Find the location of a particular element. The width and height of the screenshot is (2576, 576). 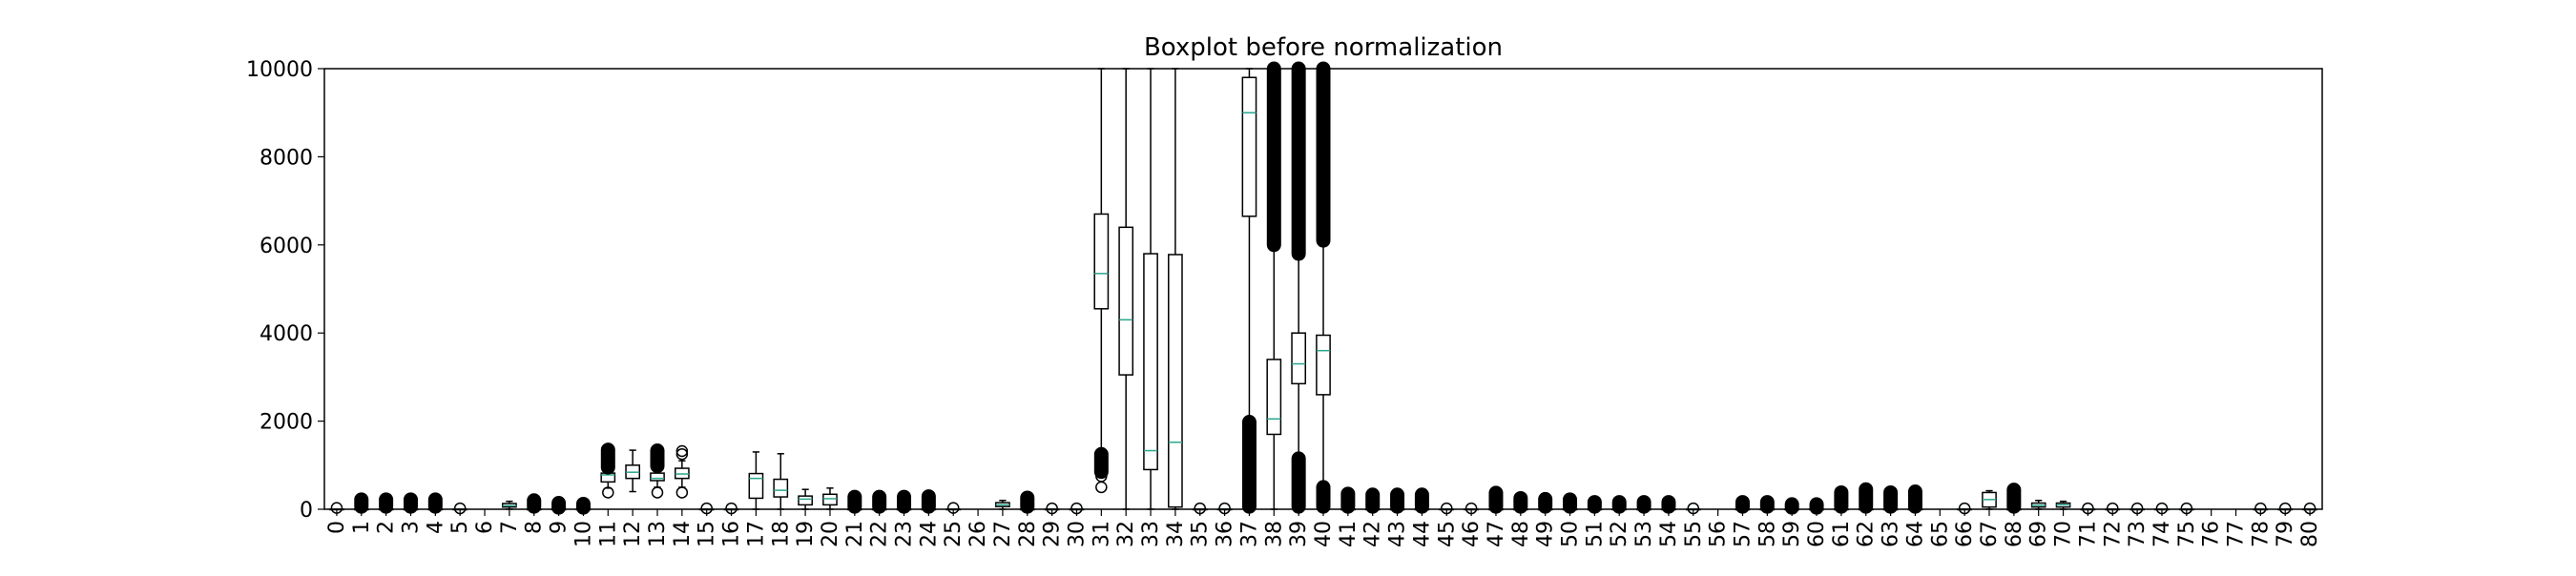

x-tick-label-44: 44 is located at coordinates (1422, 534).